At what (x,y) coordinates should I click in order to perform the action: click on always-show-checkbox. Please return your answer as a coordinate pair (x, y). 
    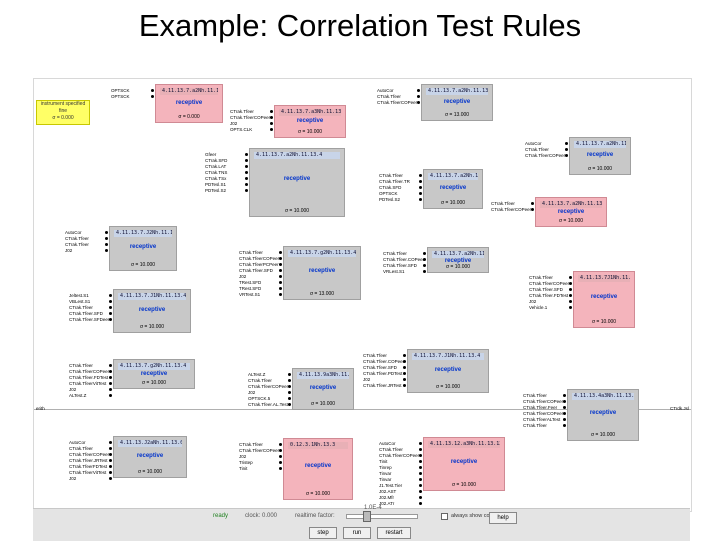
    Looking at the image, I should click on (444, 516).